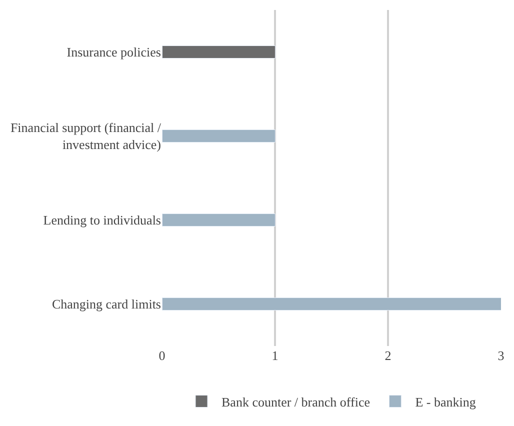 The image size is (514, 426). What do you see at coordinates (275, 355) in the screenshot?
I see `x-tick-label: 1` at bounding box center [275, 355].